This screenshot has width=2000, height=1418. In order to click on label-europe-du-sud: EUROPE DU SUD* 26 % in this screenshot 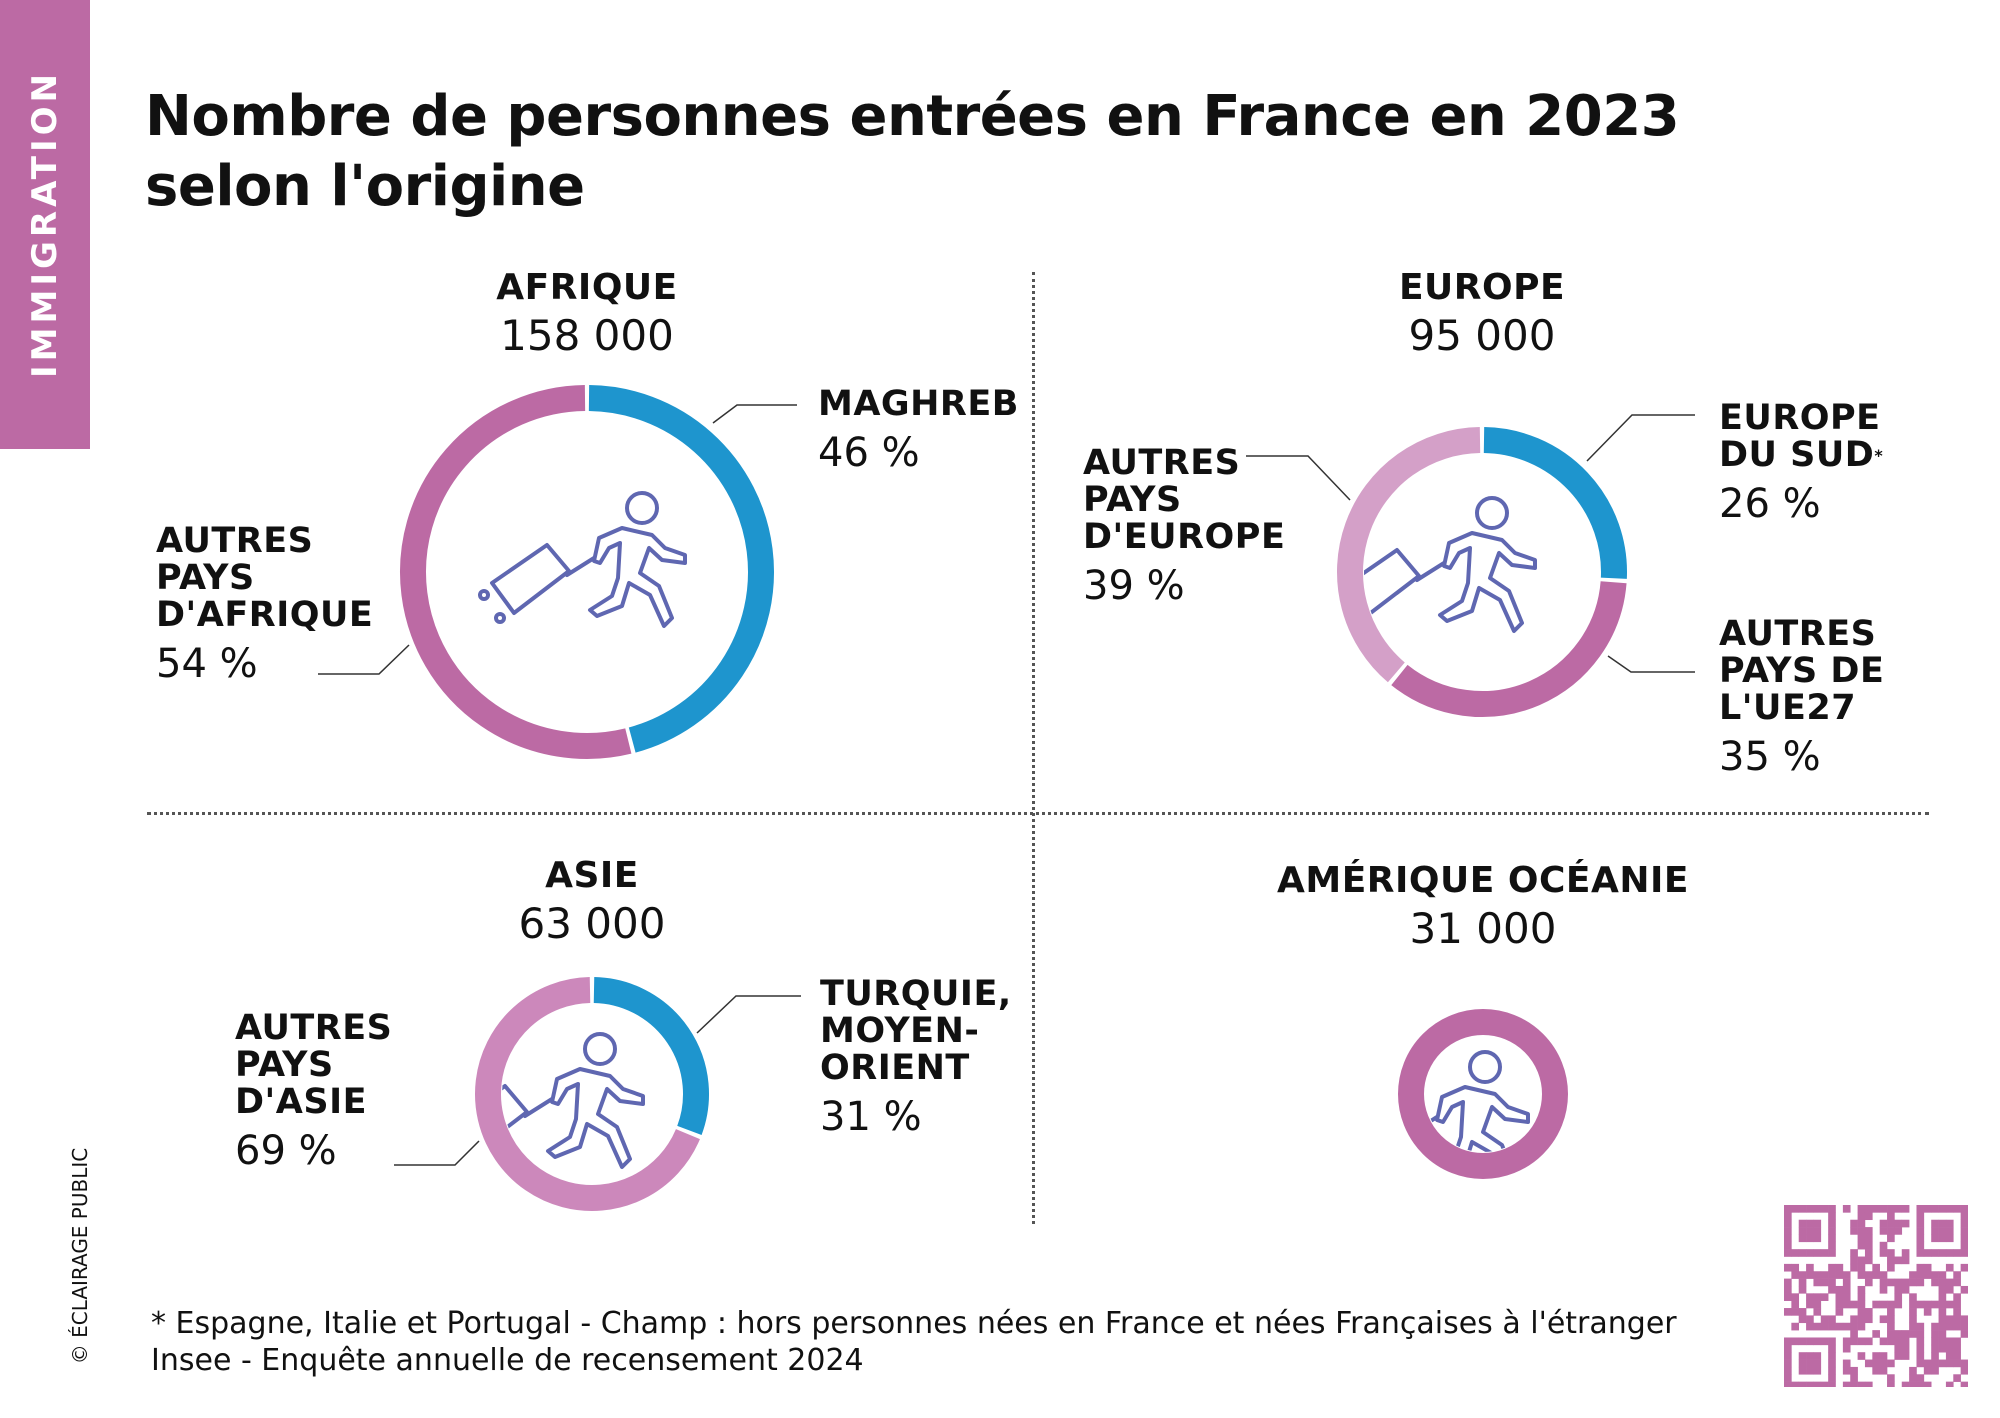, I will do `click(1801, 465)`.